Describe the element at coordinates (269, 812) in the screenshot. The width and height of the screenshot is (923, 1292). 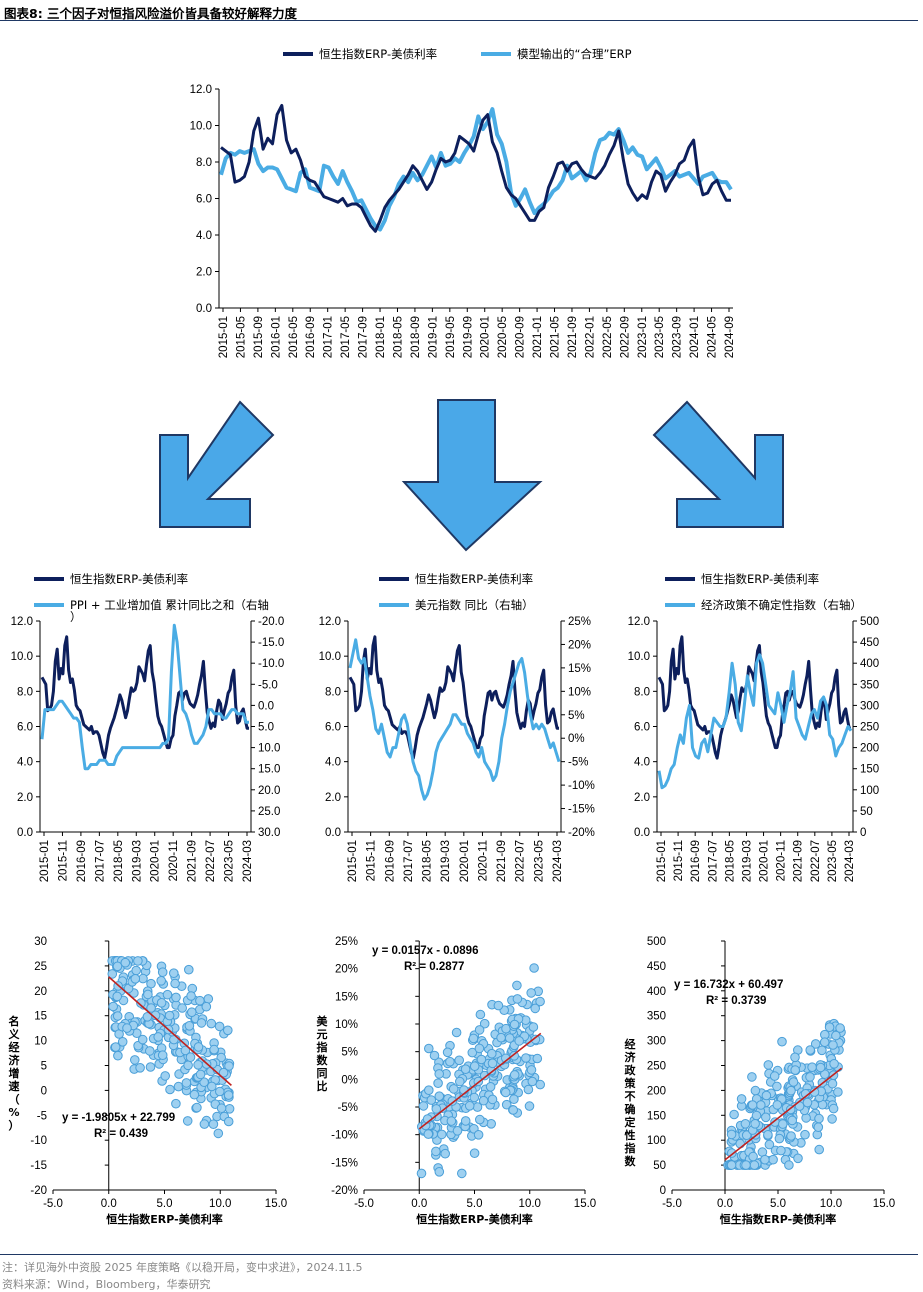
I see `y-tick-label-right: 25.0` at that location.